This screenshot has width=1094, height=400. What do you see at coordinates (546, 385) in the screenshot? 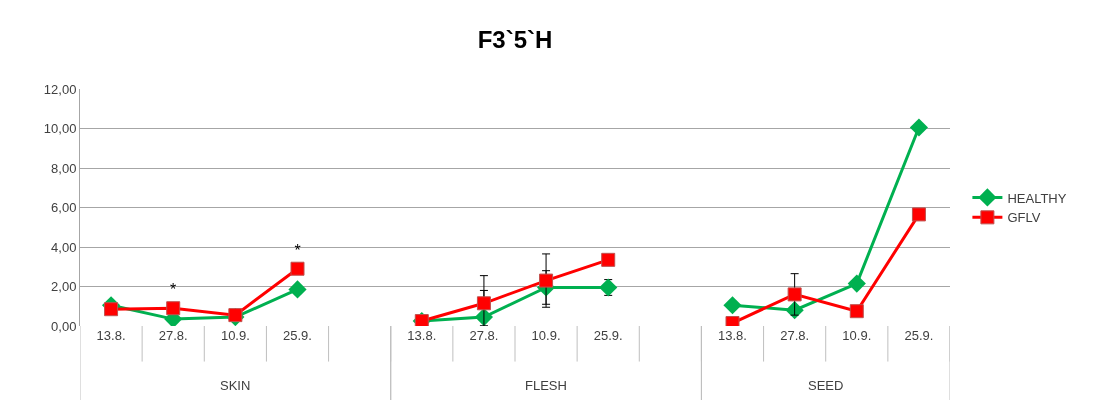
I see `text: FLESH` at bounding box center [546, 385].